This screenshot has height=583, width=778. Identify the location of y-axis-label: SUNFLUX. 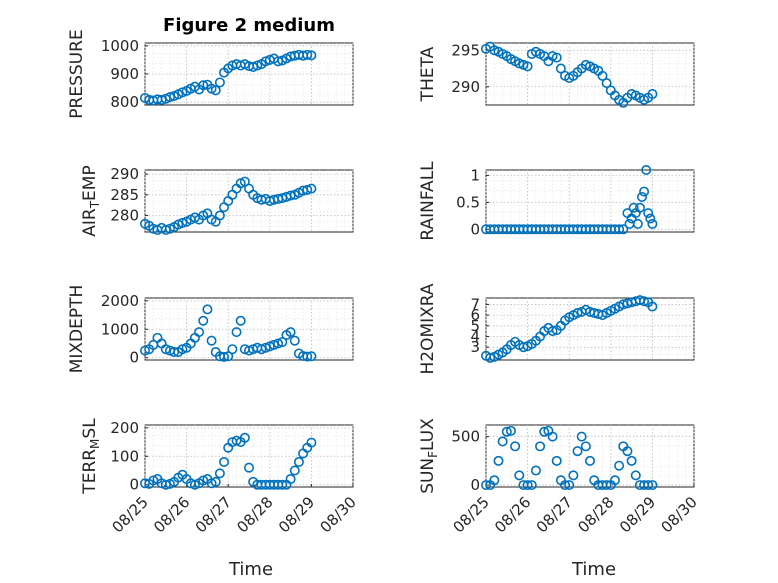
(429, 456).